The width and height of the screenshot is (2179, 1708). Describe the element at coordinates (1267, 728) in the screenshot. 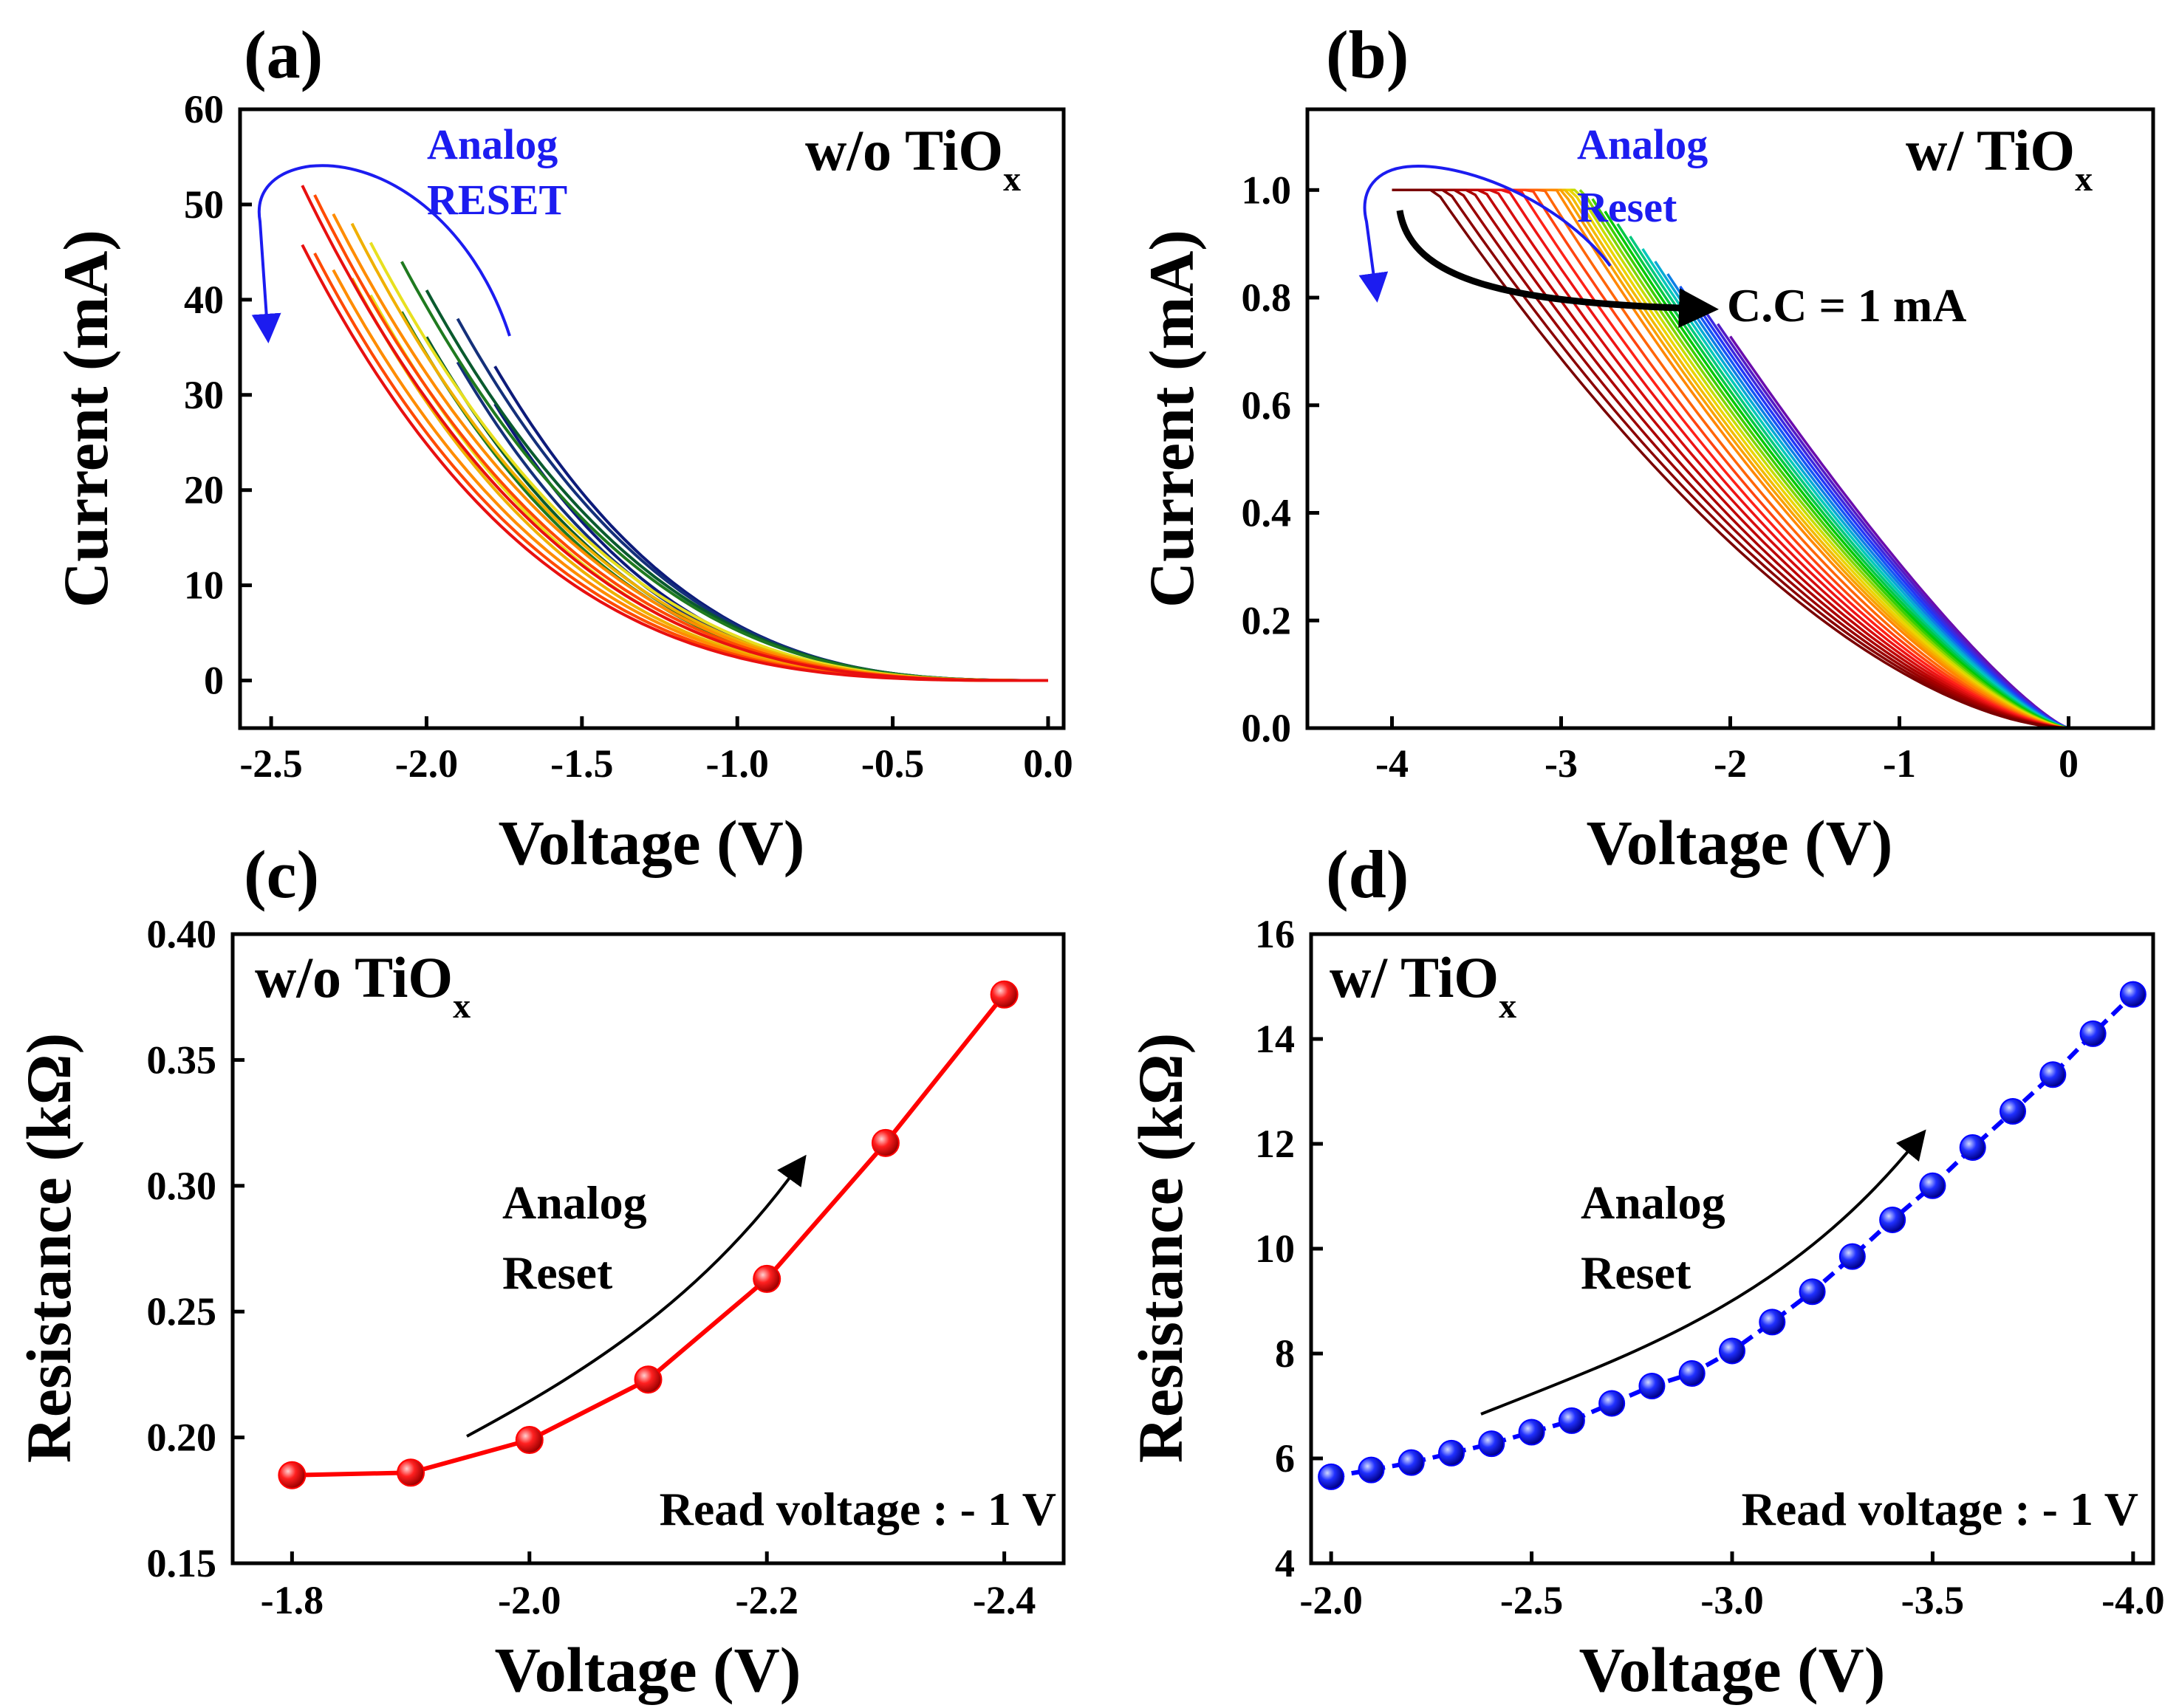

I see `panel-b-y-tick-label: 0.0` at that location.